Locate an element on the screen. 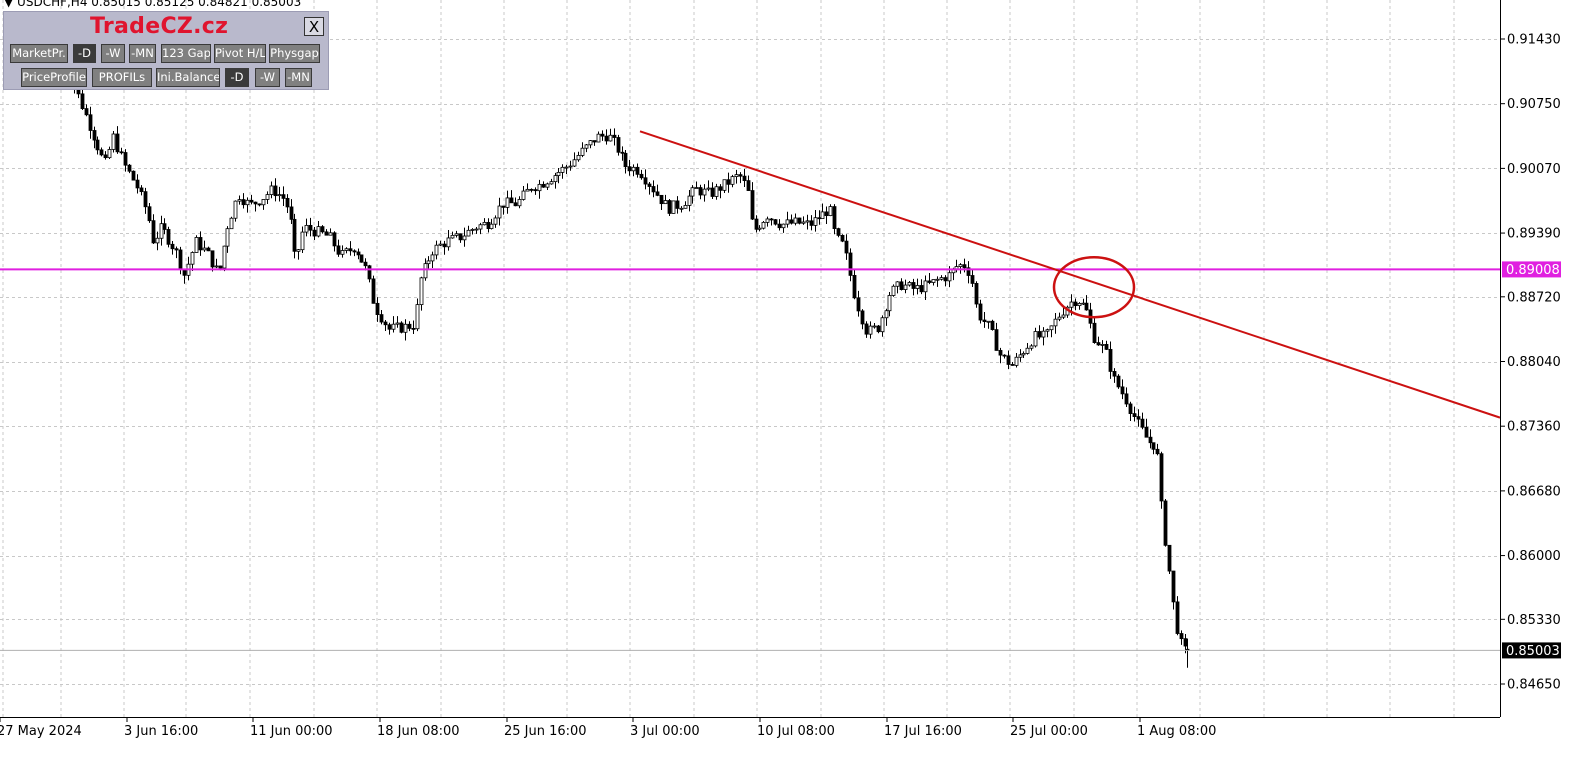 This screenshot has width=1580, height=758. inibalance-w-button: -W is located at coordinates (267, 77).